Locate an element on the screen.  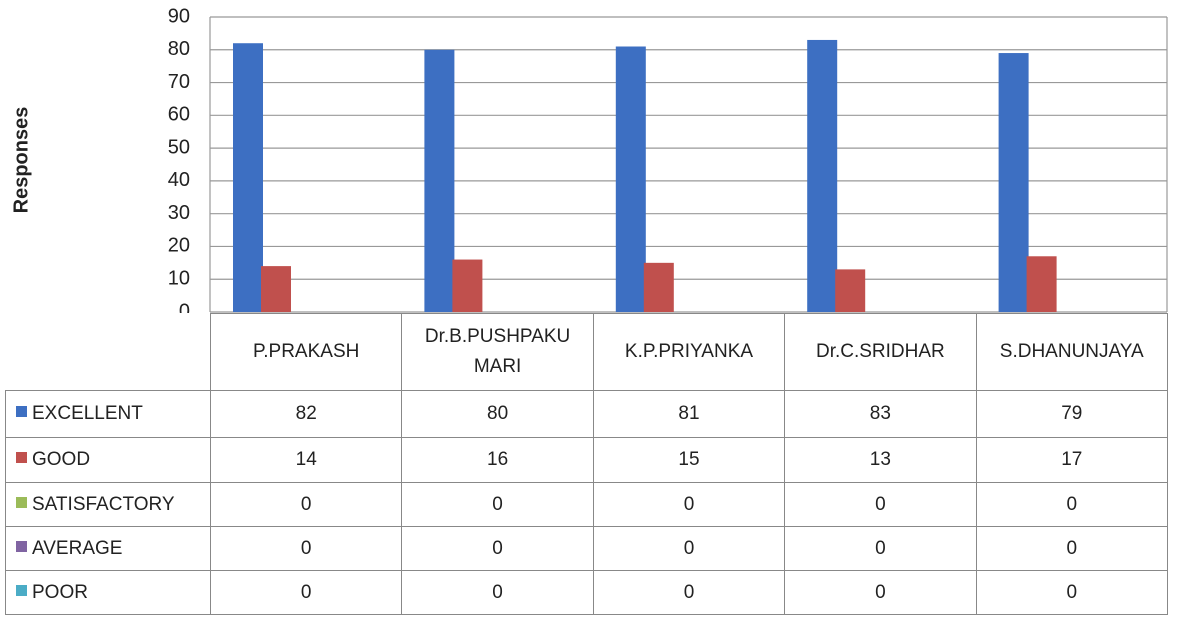
value-cell: 80 is located at coordinates (497, 414).